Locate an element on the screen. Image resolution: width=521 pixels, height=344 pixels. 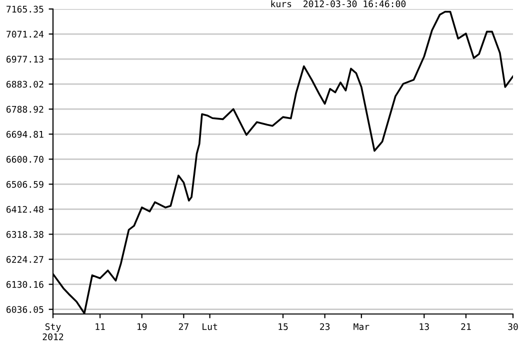
x-tick-label: Lut is located at coordinates (210, 326).